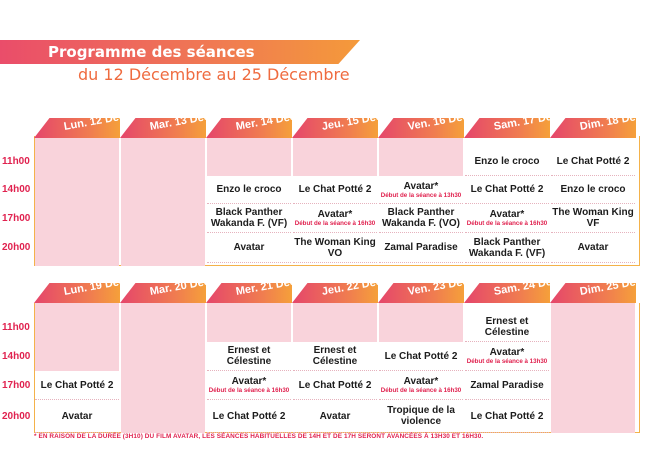 This screenshot has height=470, width=648. I want to click on day-column: Dim. 25 Déc, so click(593, 358).